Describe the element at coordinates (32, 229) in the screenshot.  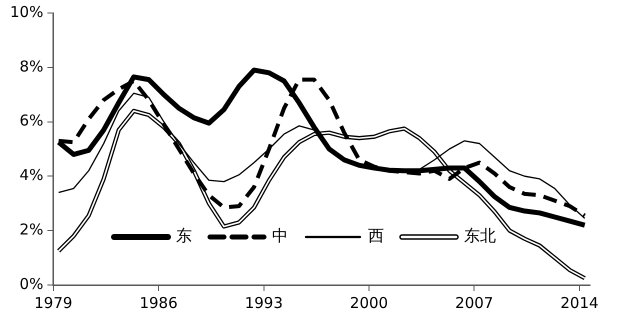
I see `y-tick-label: 2%` at that location.